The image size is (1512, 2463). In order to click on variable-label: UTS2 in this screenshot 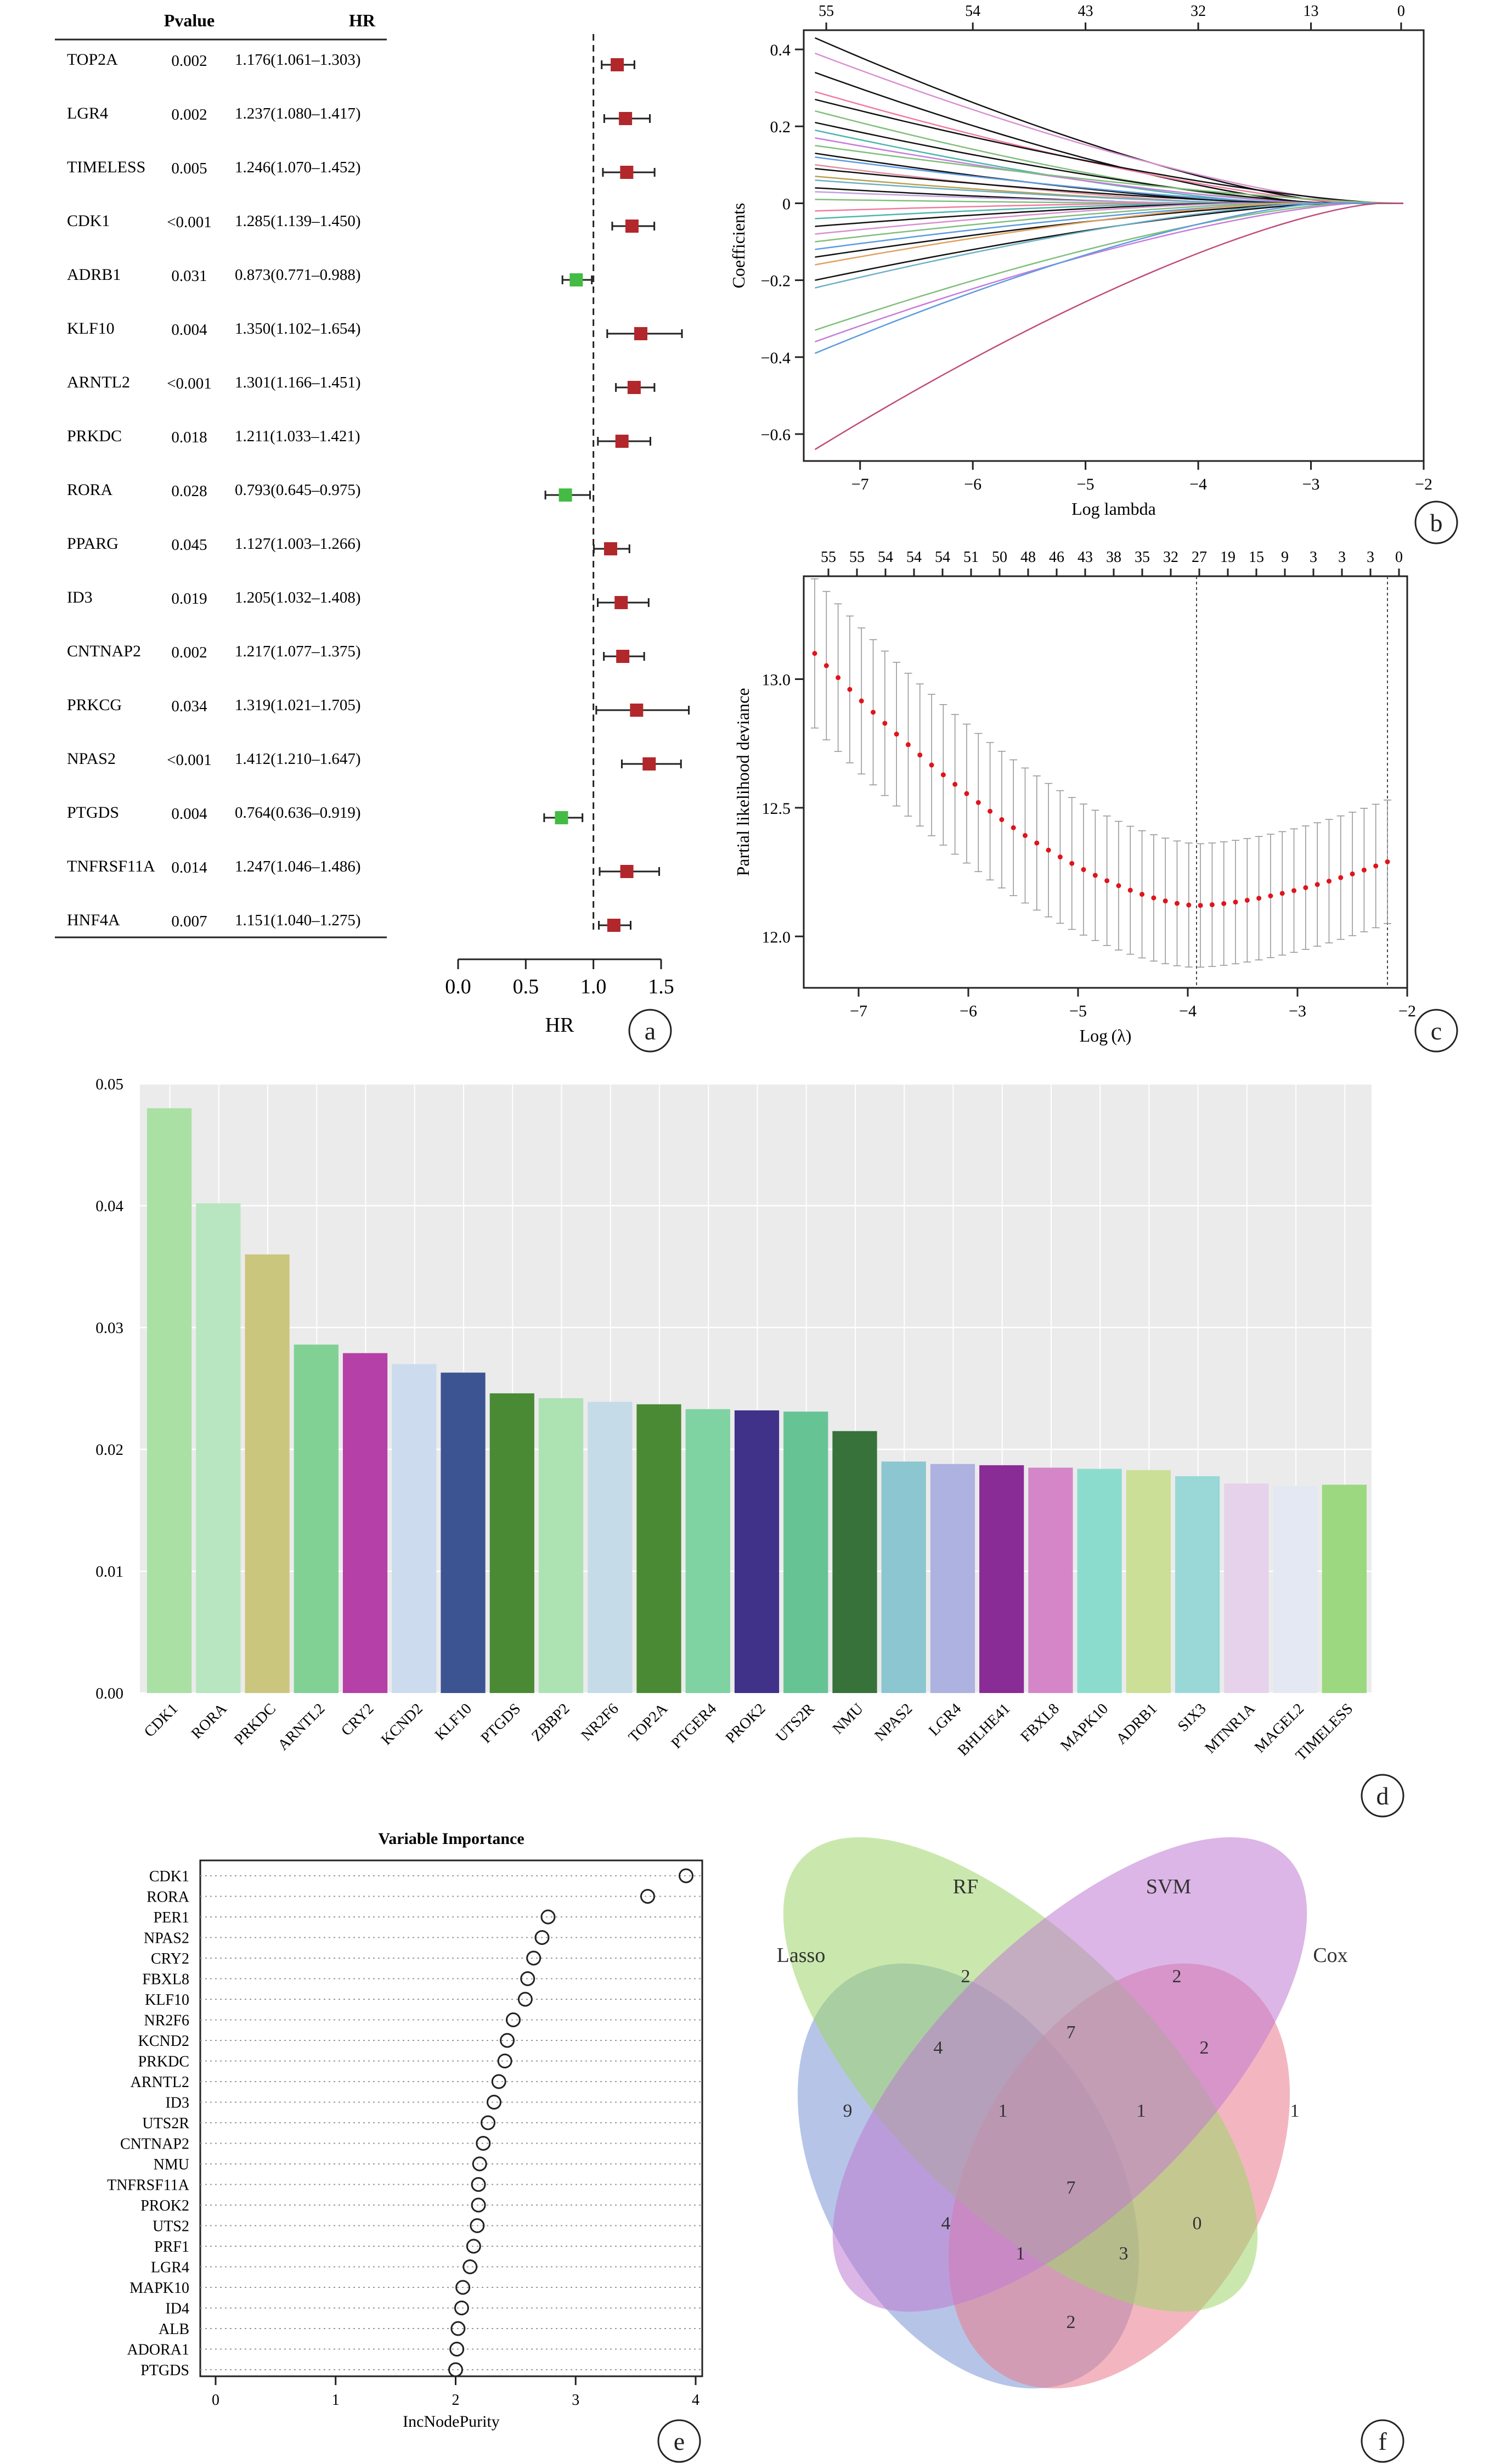, I will do `click(171, 2227)`.